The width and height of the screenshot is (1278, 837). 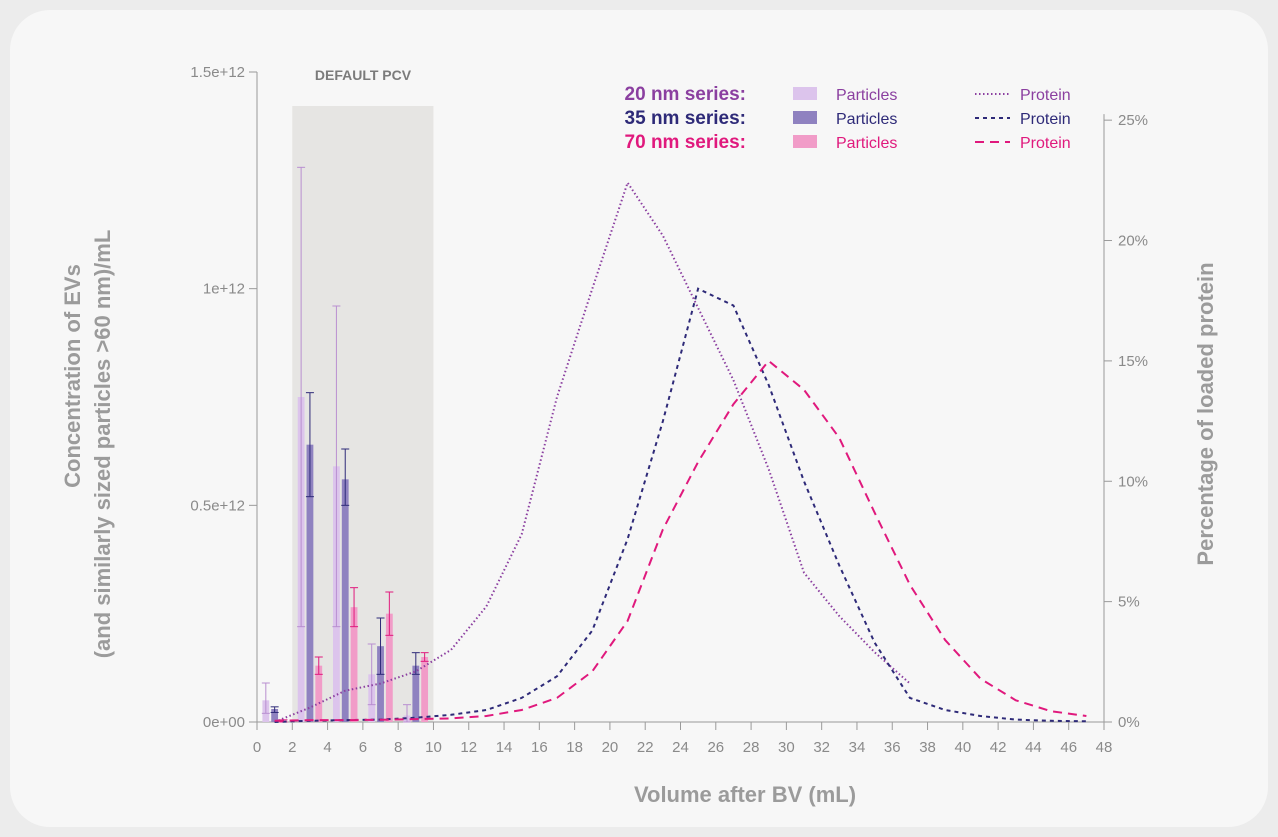 I want to click on y-axis-left-title-line1: Concentration of EVs, so click(x=72, y=376).